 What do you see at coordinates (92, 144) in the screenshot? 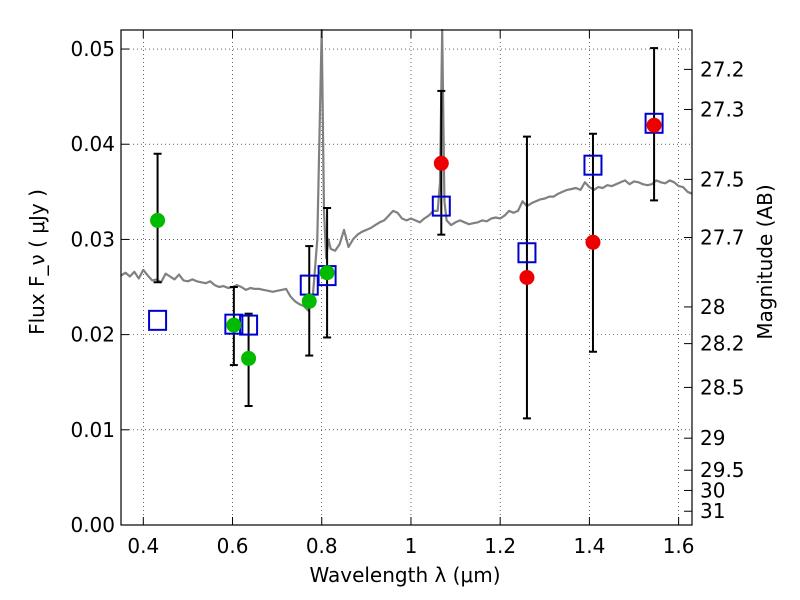
I see `y-tick-label: 0.04` at bounding box center [92, 144].